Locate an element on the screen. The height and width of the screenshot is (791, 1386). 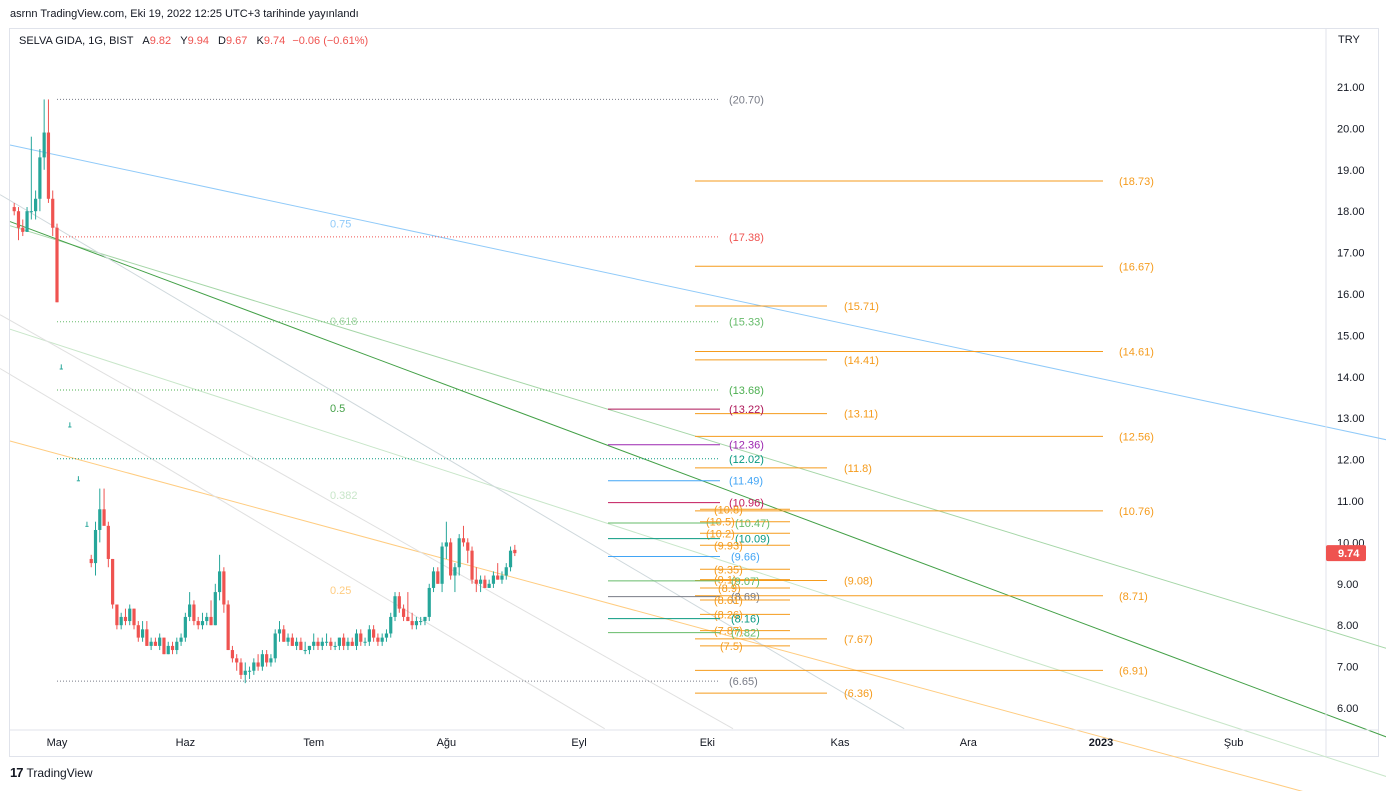
tradingview-brand: 17 TradingView is located at coordinates (51, 772).